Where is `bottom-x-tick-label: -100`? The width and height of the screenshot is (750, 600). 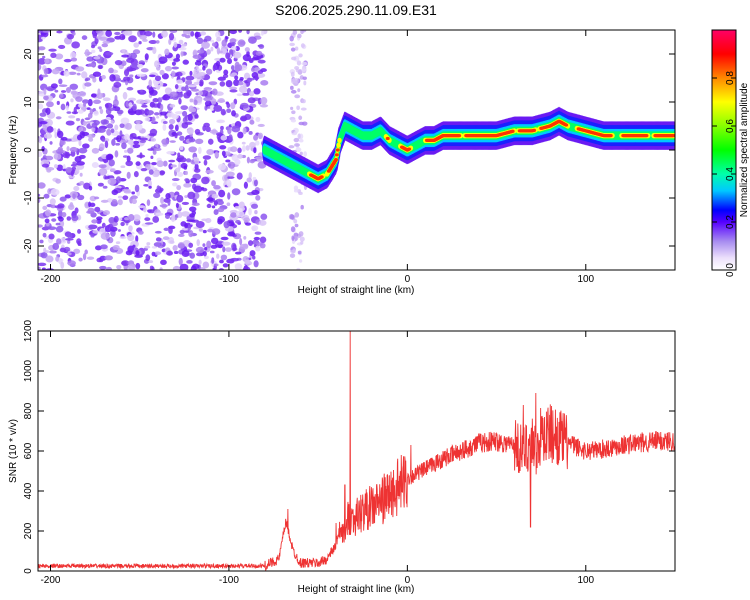
bottom-x-tick-label: -100 is located at coordinates (229, 580).